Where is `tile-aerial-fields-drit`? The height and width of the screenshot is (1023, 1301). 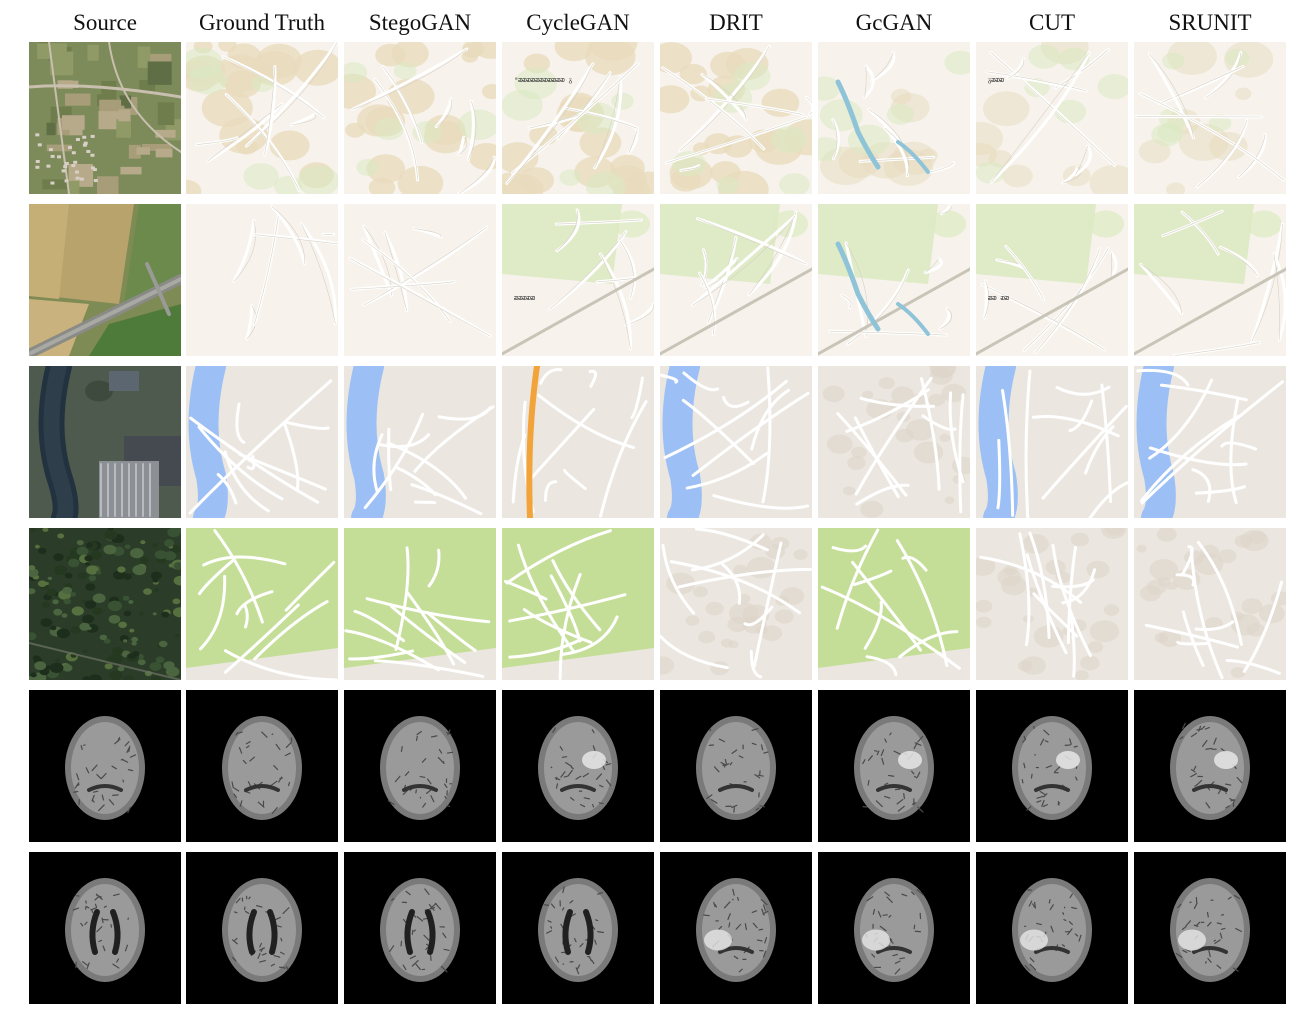
tile-aerial-fields-drit is located at coordinates (736, 280).